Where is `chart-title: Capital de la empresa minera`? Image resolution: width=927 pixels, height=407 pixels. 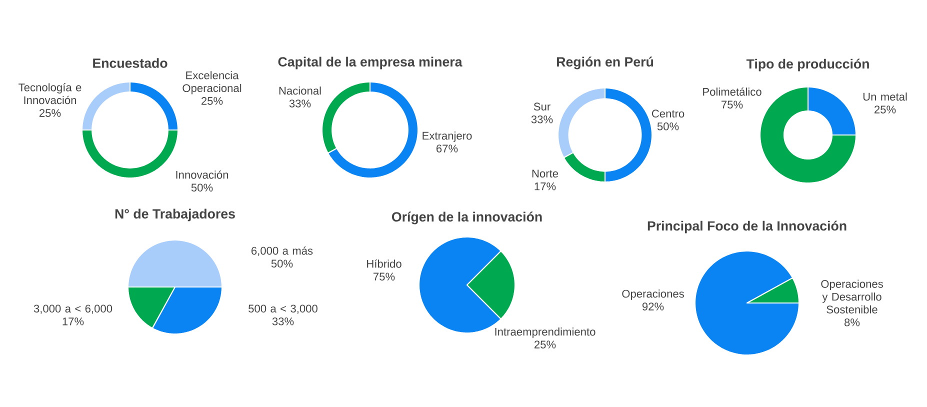
chart-title: Capital de la empresa minera is located at coordinates (370, 63).